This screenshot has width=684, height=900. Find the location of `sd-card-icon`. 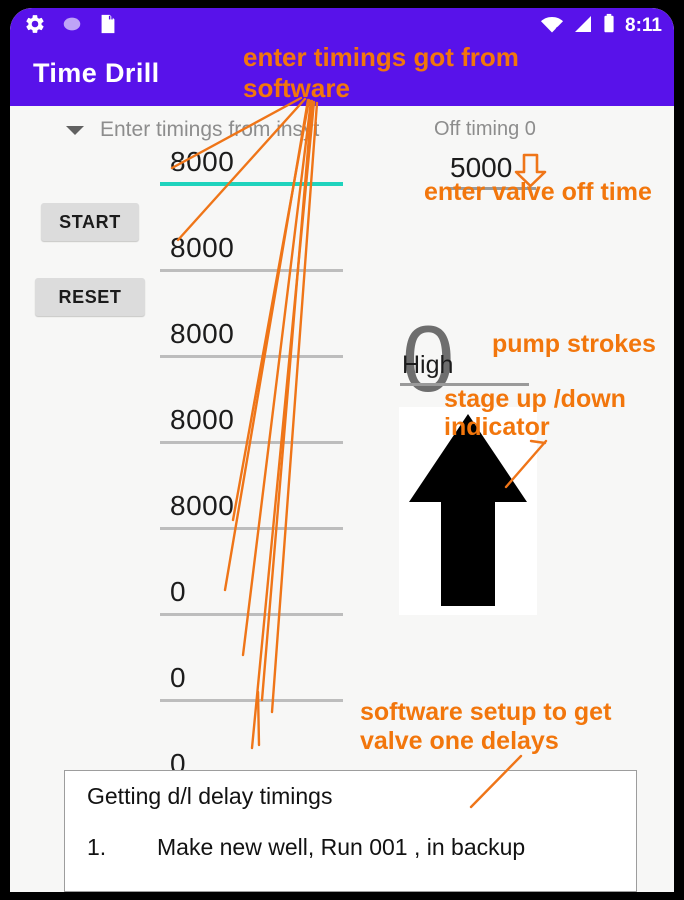

sd-card-icon is located at coordinates (108, 26).